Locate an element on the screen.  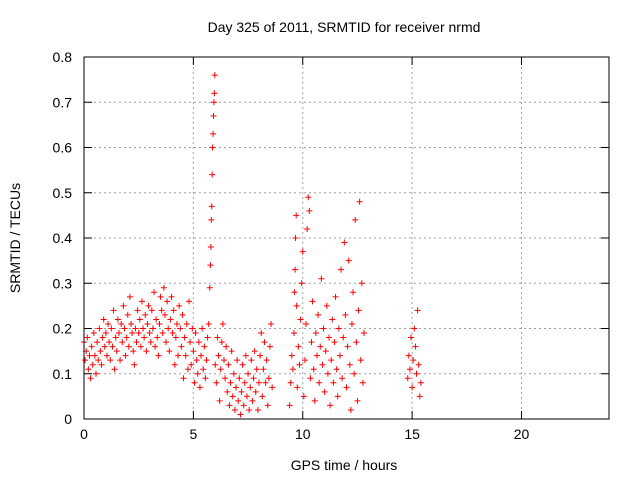
y-tick-label: 0.2 is located at coordinates (63, 329).